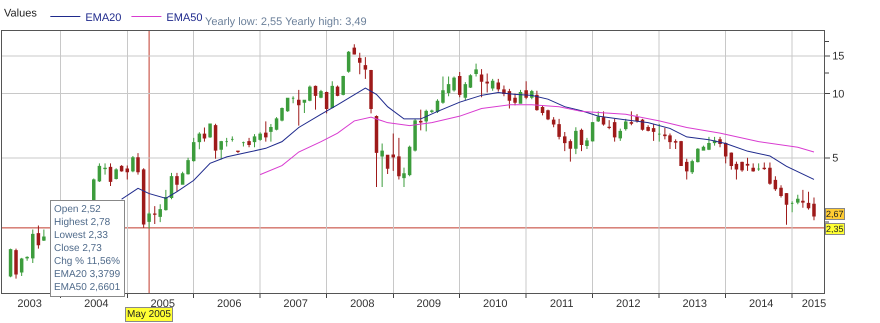 The height and width of the screenshot is (323, 880). Describe the element at coordinates (838, 94) in the screenshot. I see `y-tick-label: 10` at that location.